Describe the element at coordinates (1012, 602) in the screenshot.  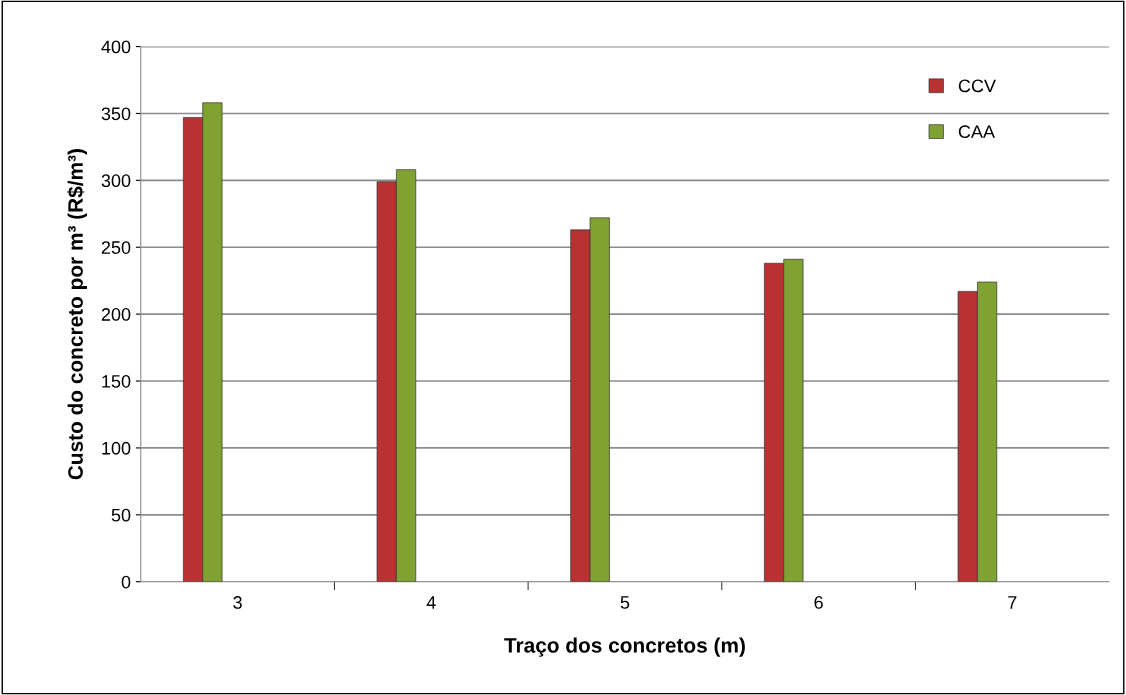
I see `x-tick-label: 7` at that location.